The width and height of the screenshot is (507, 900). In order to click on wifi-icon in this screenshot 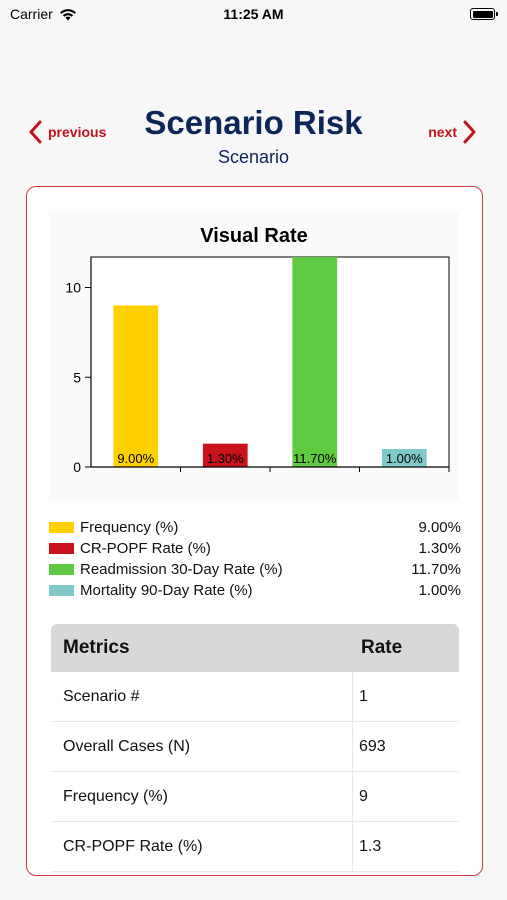, I will do `click(67, 14)`.